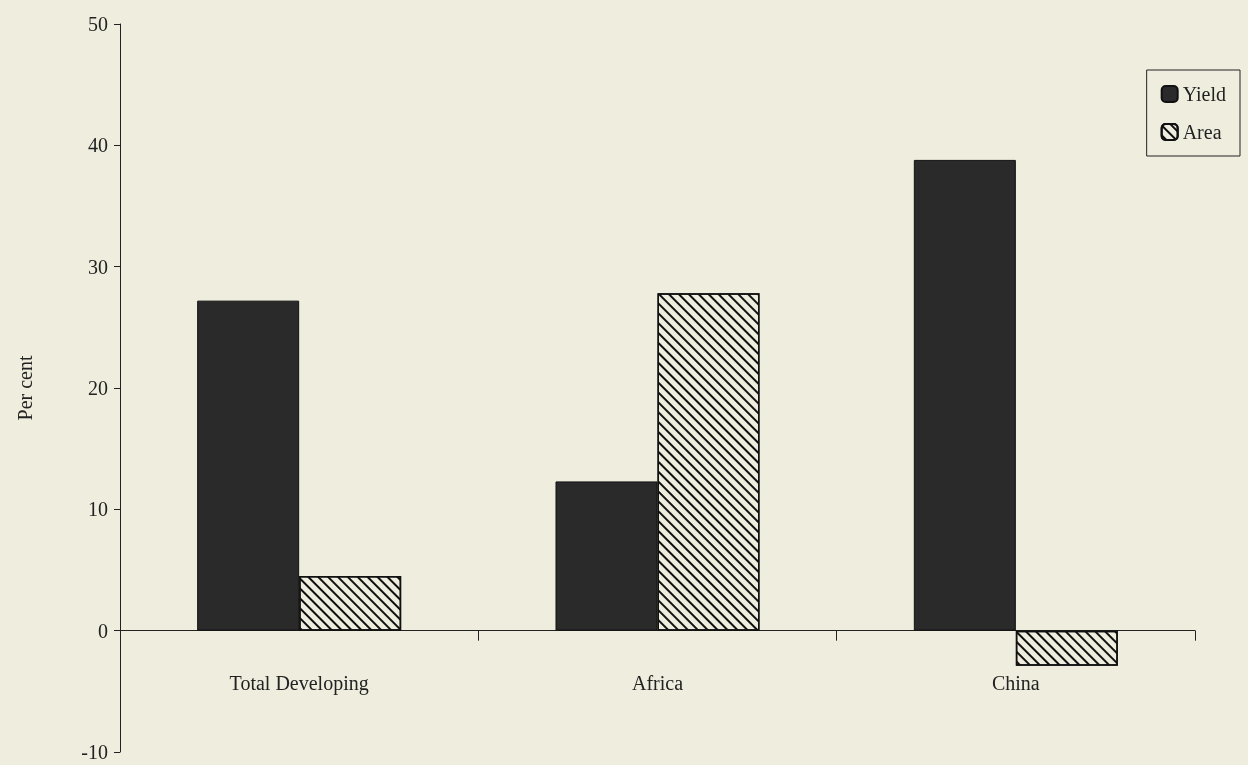 This screenshot has width=1248, height=765. What do you see at coordinates (98, 388) in the screenshot?
I see `y-tick-label: 20` at bounding box center [98, 388].